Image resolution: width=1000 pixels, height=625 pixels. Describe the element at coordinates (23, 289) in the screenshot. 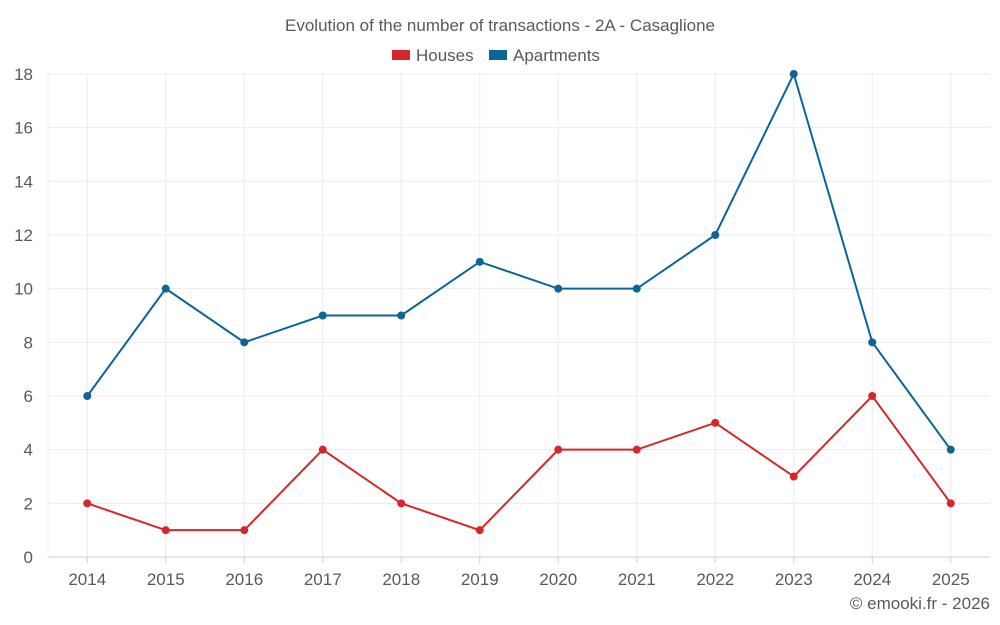

I see `y-tick-label: 10` at that location.